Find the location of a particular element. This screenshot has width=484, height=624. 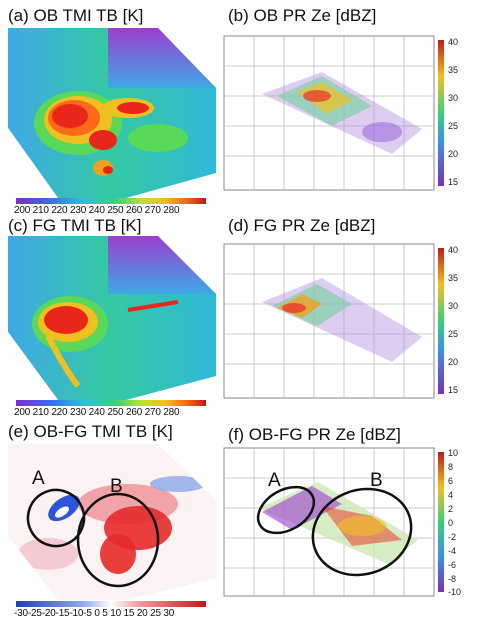

panel-f-cb-tick-m10: -10 is located at coordinates (454, 592).